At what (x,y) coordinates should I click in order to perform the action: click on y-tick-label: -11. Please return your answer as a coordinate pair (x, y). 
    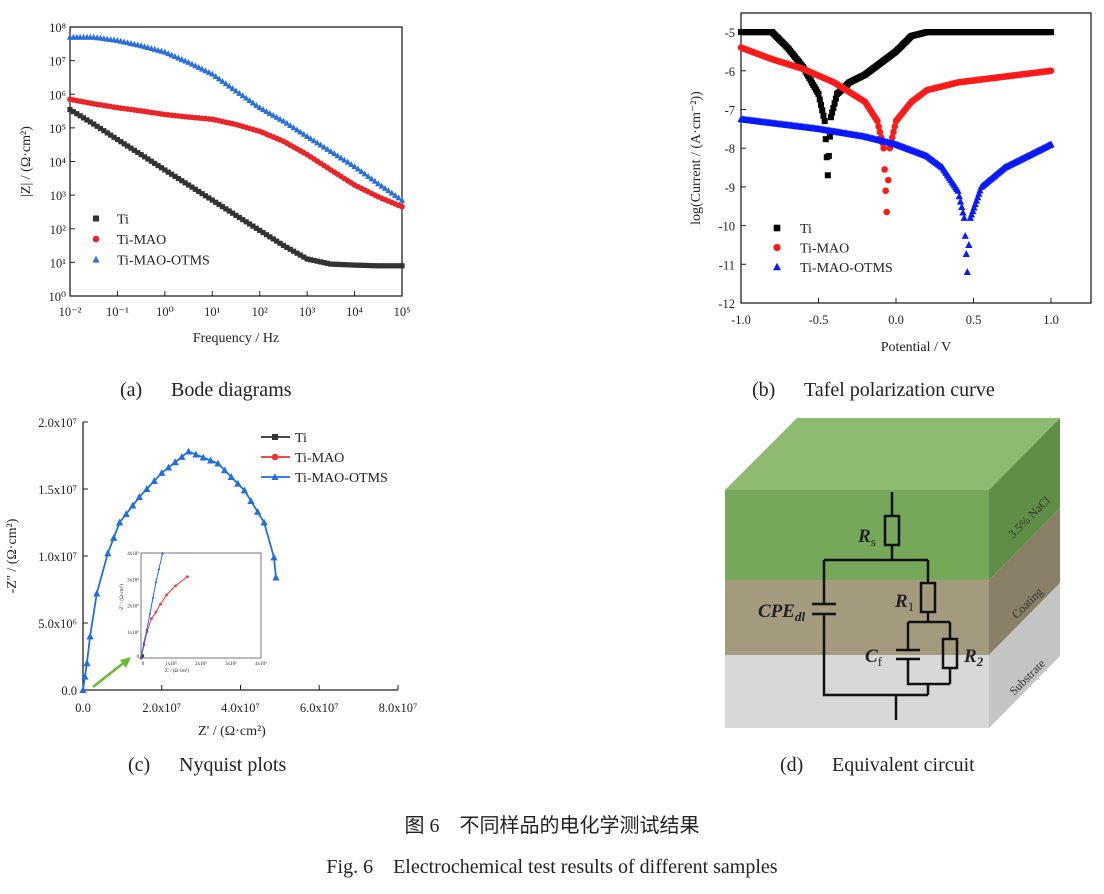
    Looking at the image, I should click on (727, 265).